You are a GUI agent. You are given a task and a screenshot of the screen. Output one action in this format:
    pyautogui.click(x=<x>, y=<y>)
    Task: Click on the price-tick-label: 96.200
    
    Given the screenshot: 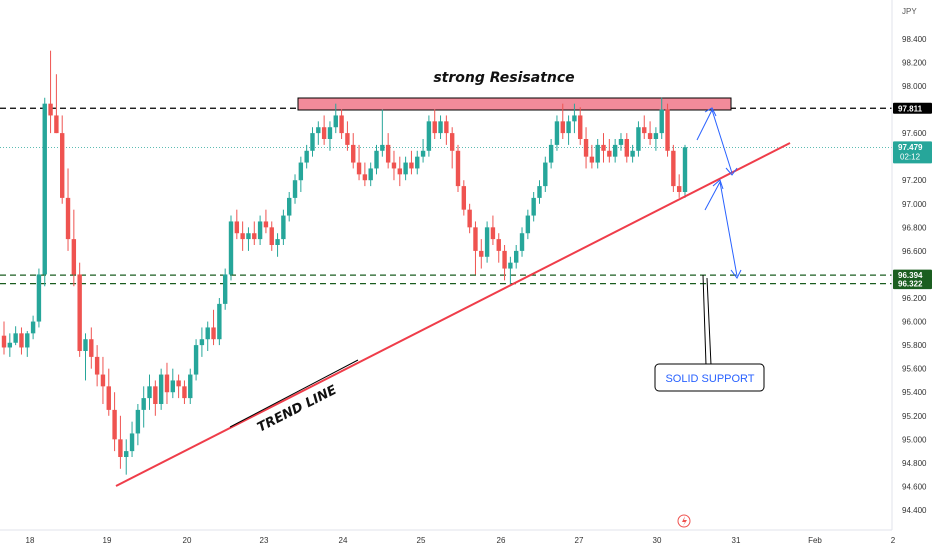 What is the action you would take?
    pyautogui.click(x=914, y=298)
    